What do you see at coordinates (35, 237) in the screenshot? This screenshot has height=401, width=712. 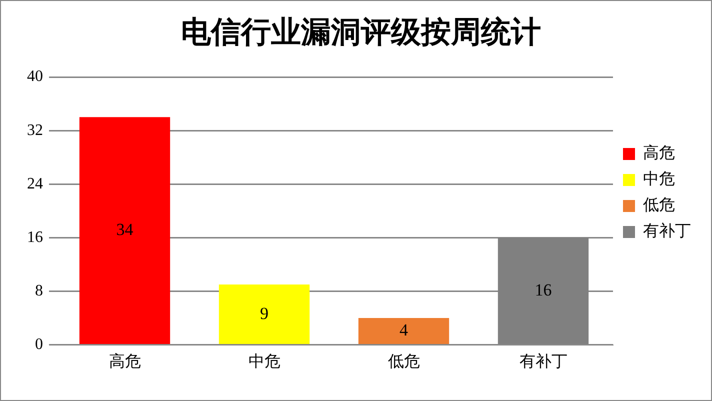 I see `y-tick-label: 16` at bounding box center [35, 237].